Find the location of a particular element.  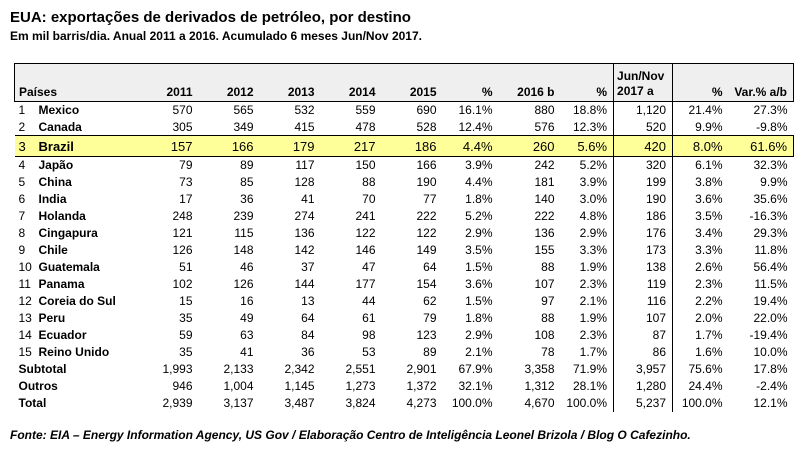

cell-2016b: 107 is located at coordinates (544, 284).